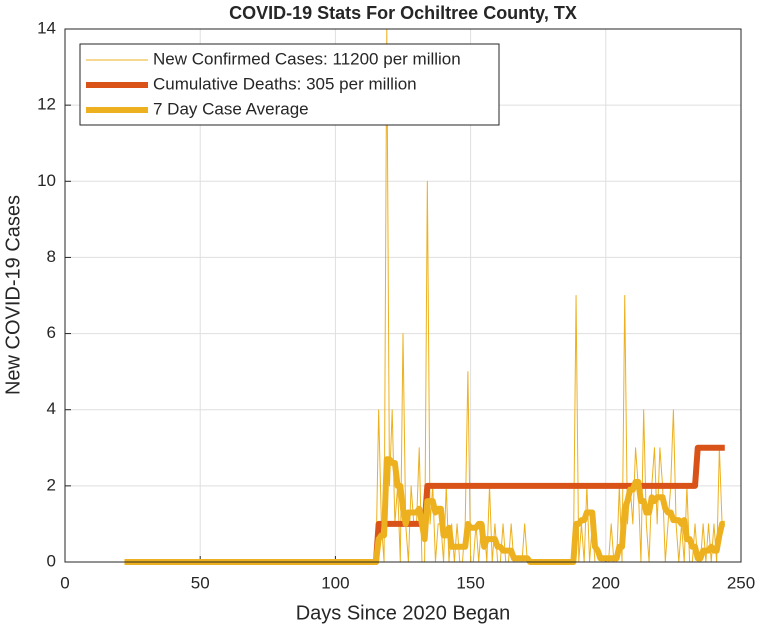  I want to click on y-axis-label: New COVID-19 Cases, so click(13, 295).